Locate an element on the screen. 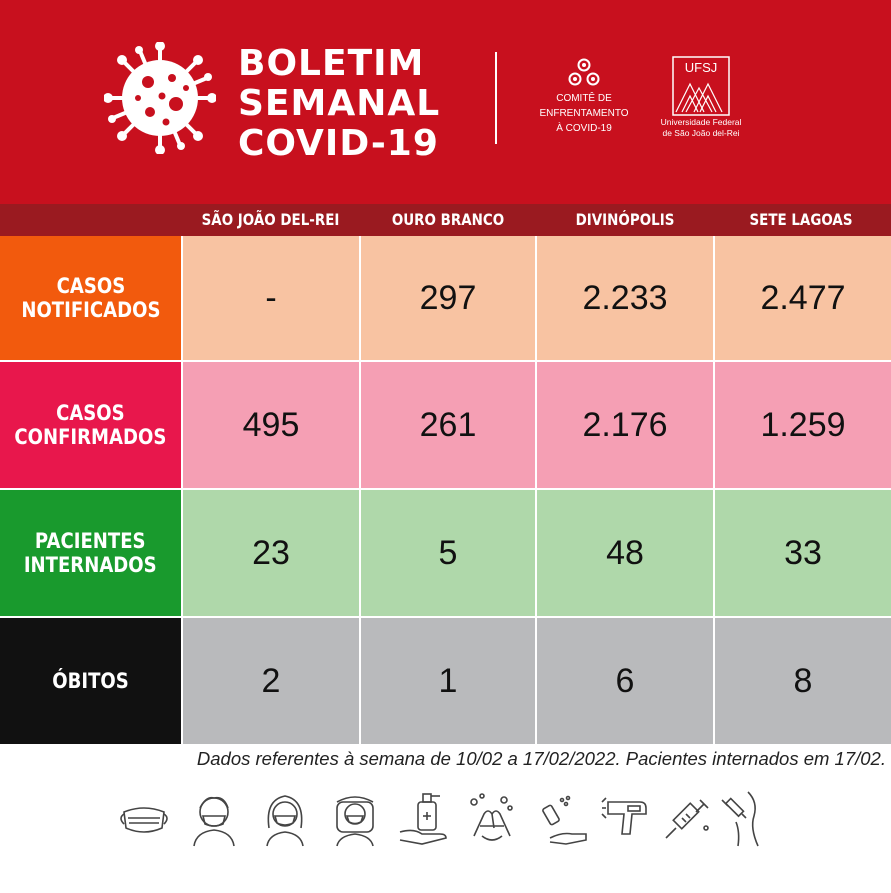 The width and height of the screenshot is (891, 893). column-header-bar is located at coordinates (445, 220).